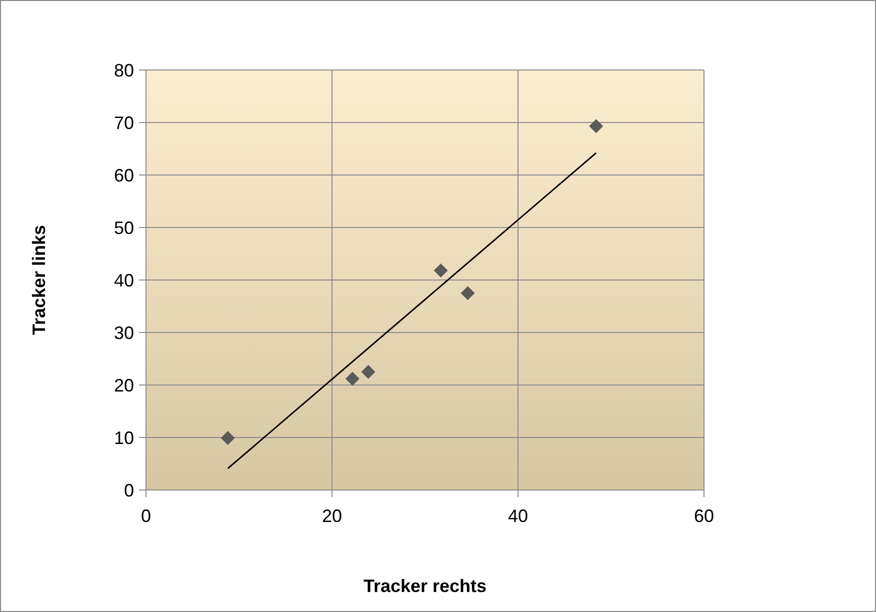  I want to click on y-tick-label: 60, so click(124, 175).